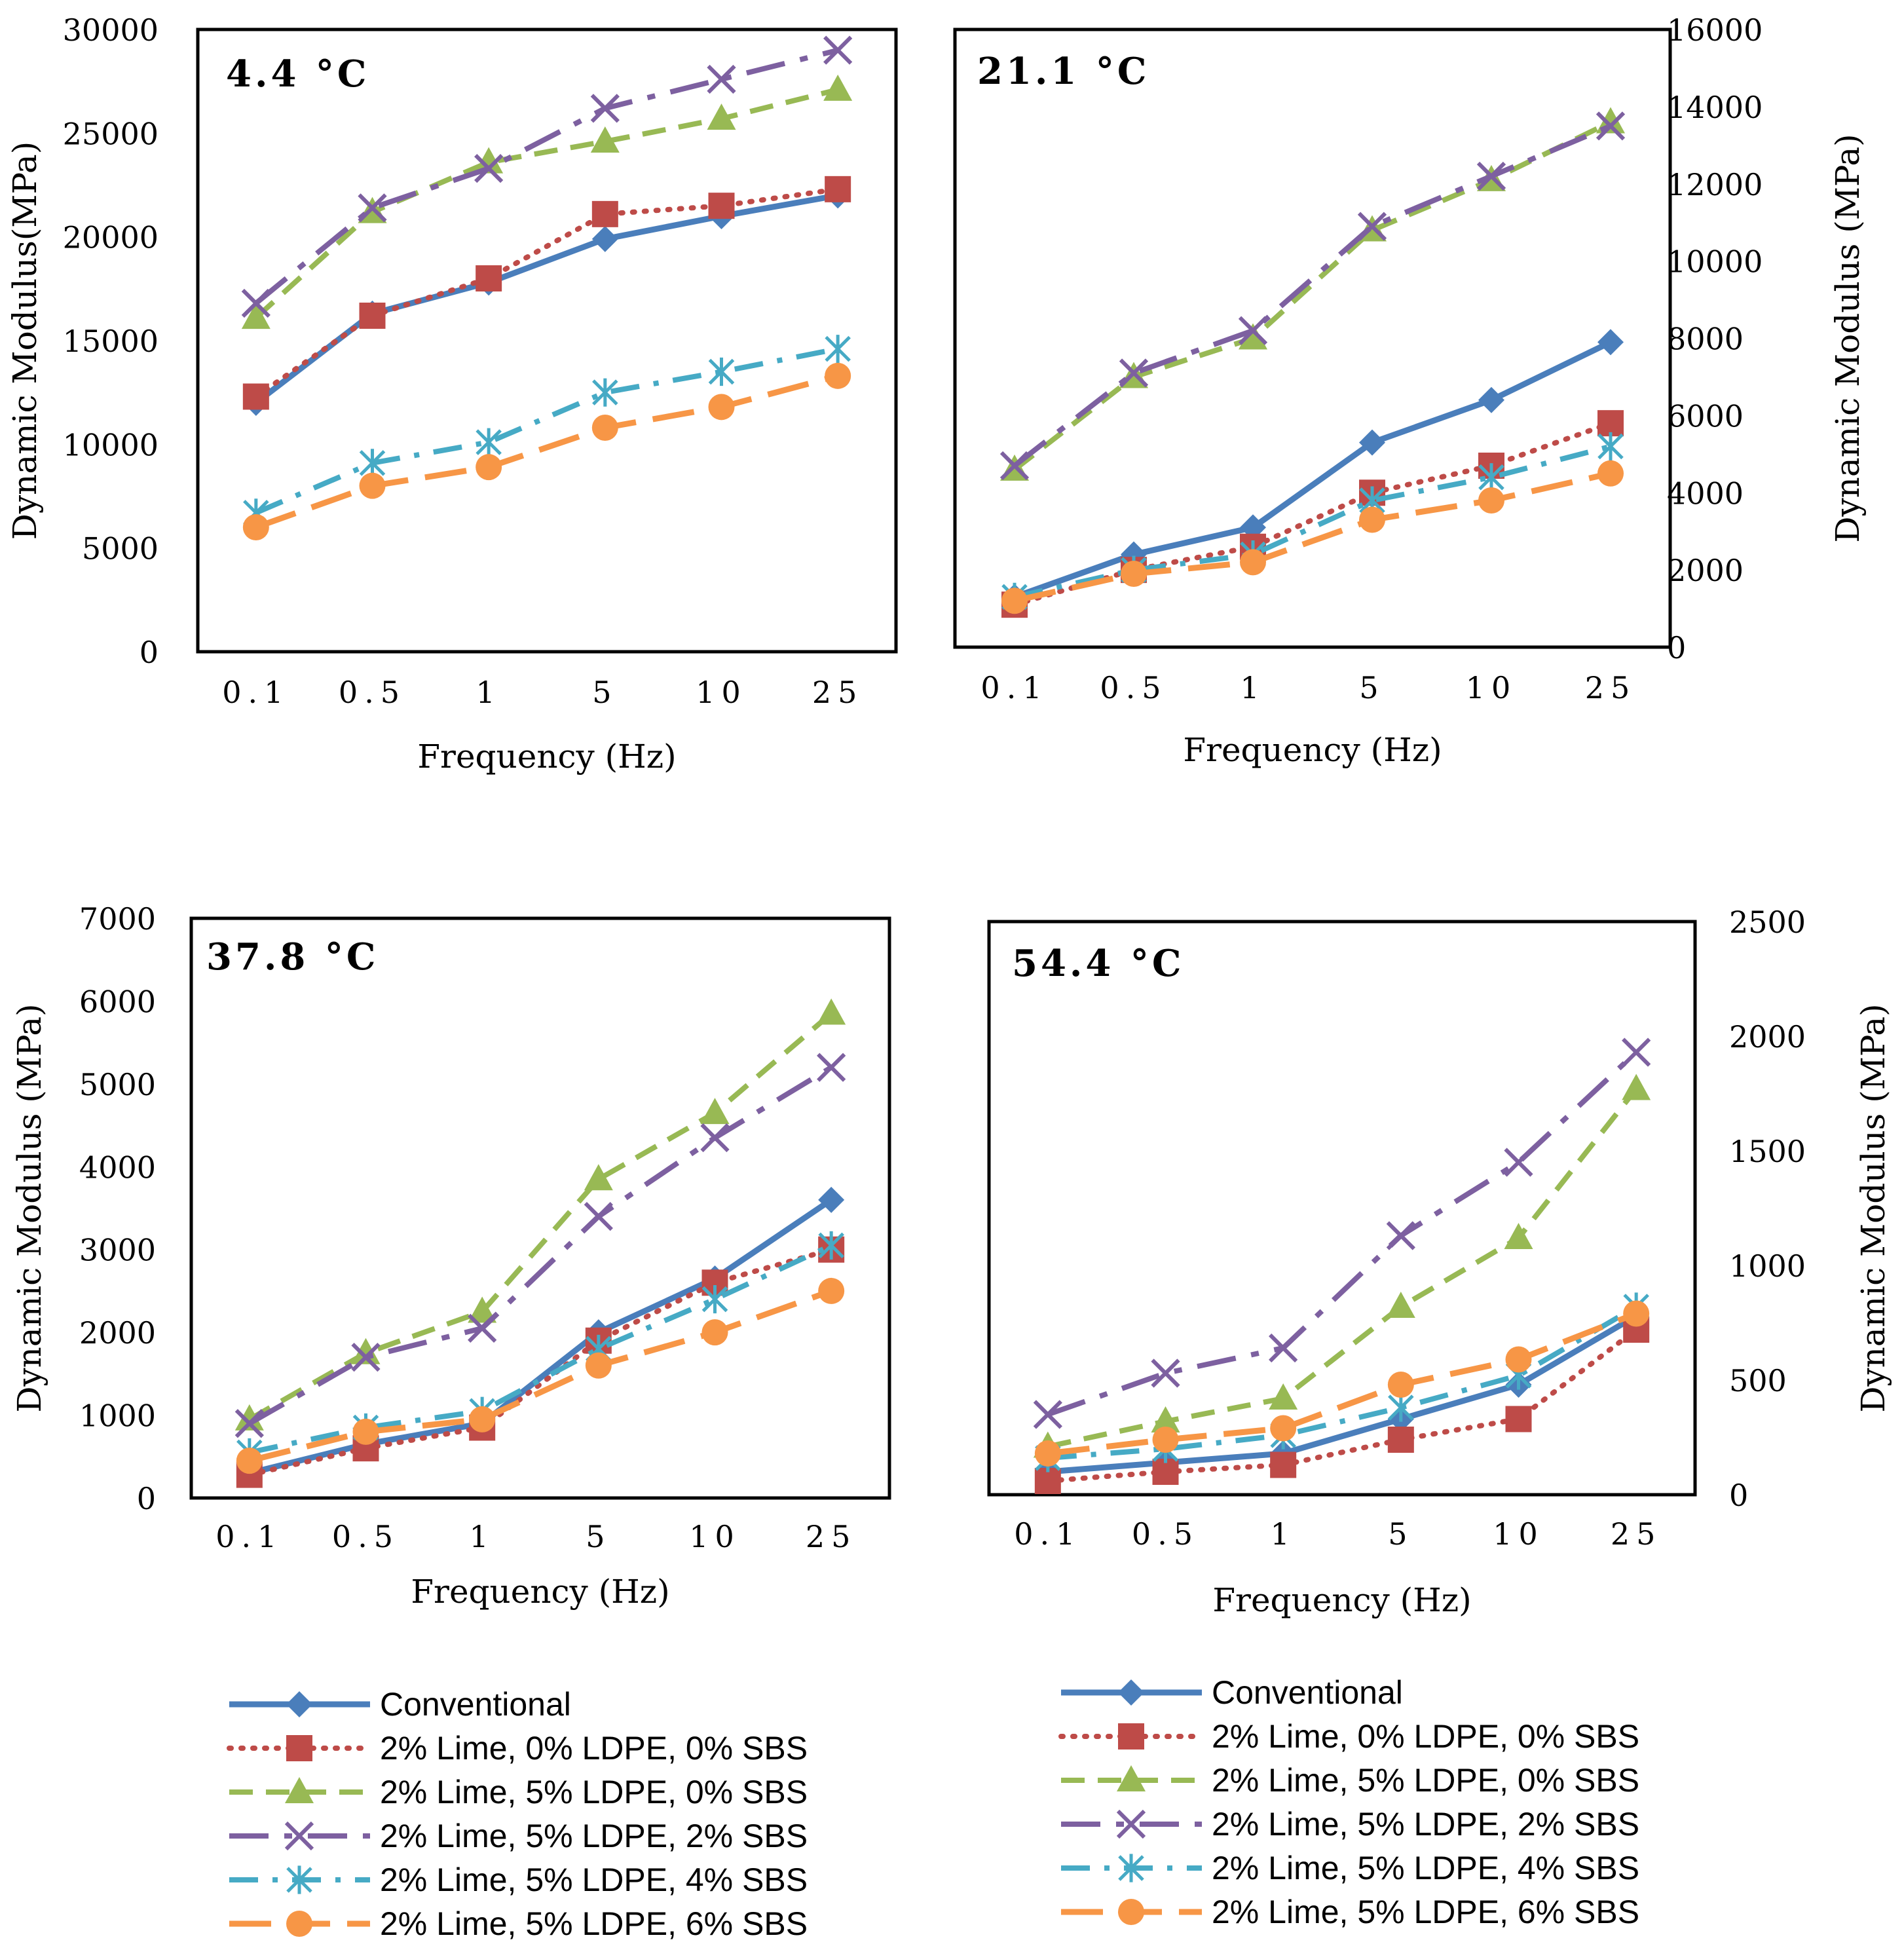  What do you see at coordinates (1738, 1495) in the screenshot?
I see `y-tick-label: 0` at bounding box center [1738, 1495].